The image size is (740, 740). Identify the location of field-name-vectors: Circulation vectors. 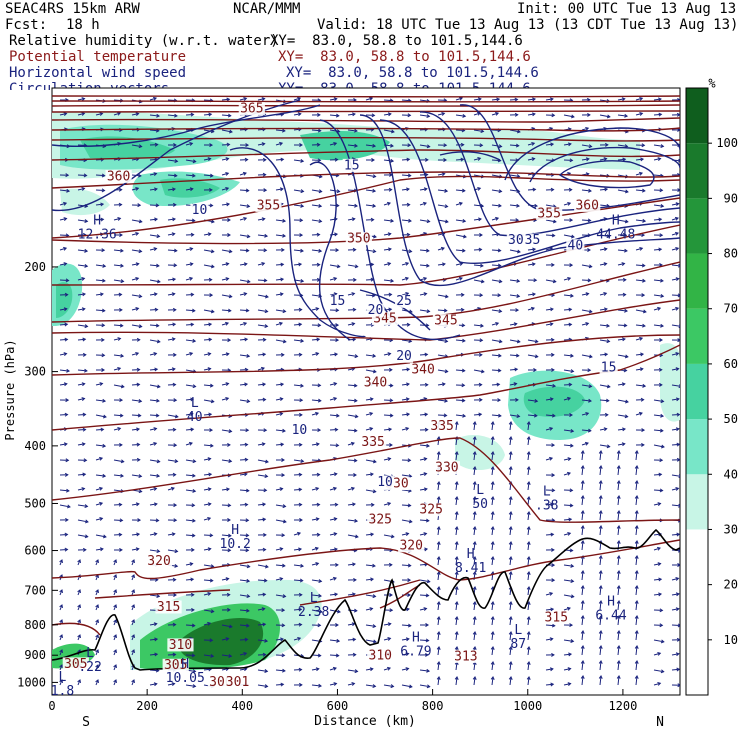
(89, 85).